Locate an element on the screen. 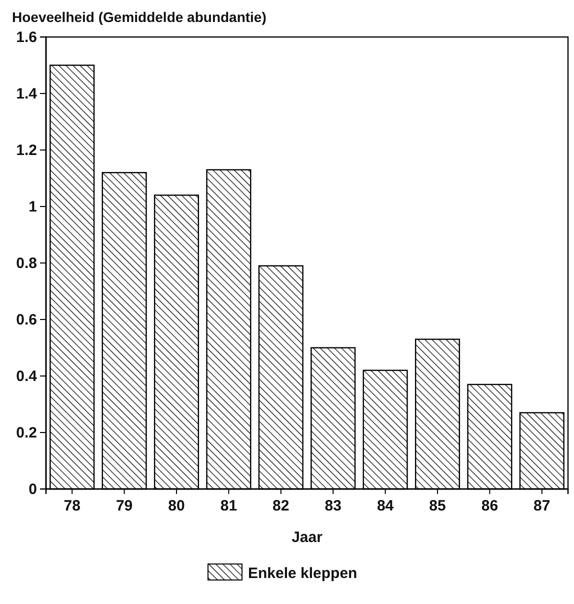 This screenshot has width=574, height=604. x-tick-label: 85 is located at coordinates (437, 506).